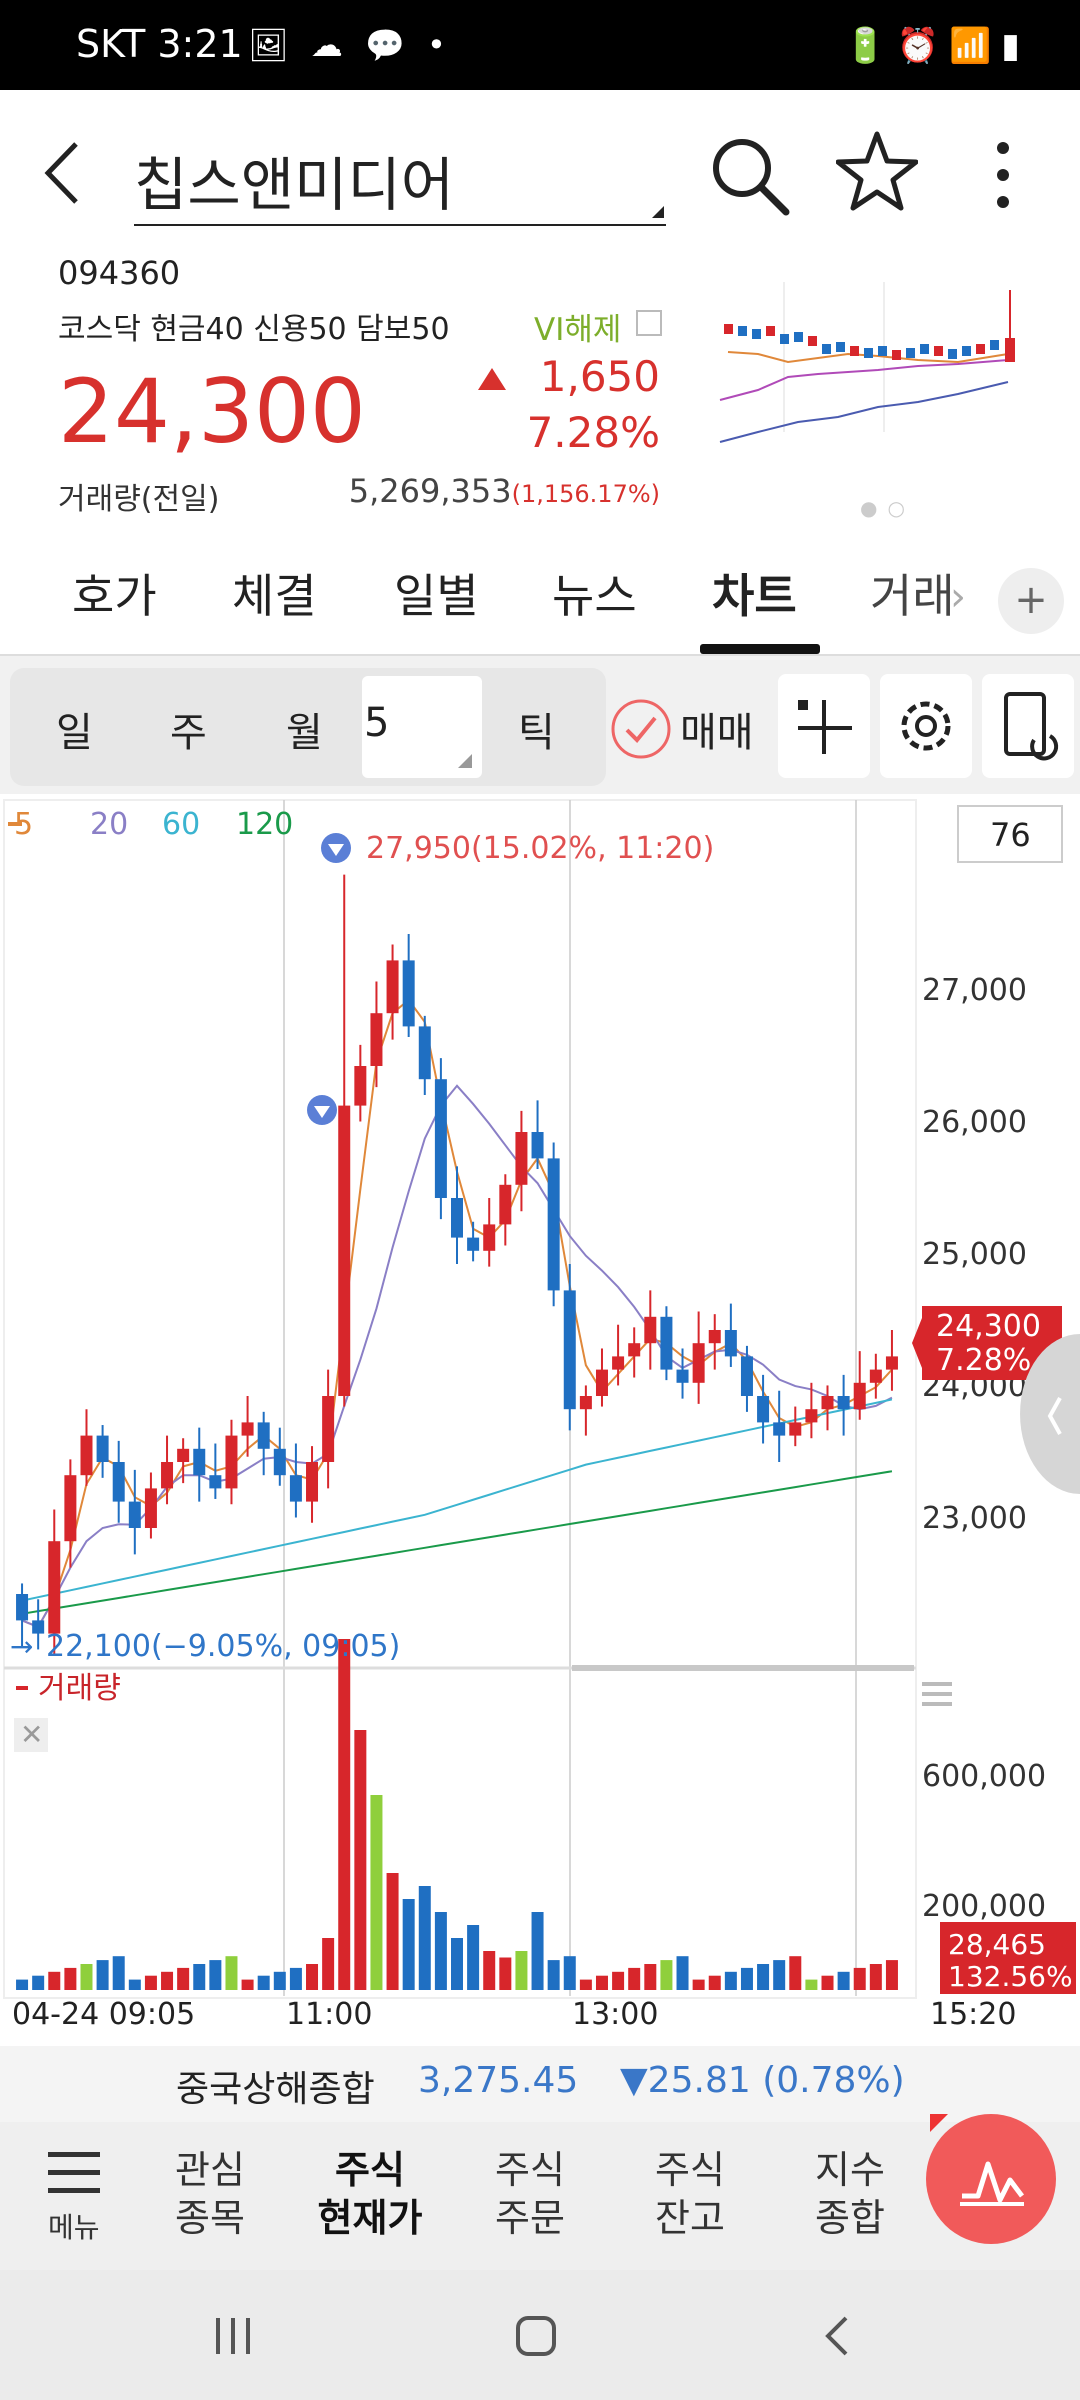 The width and height of the screenshot is (1080, 2400). I want to click on volume-value: 5,269,353(1,156.17%), so click(504, 491).